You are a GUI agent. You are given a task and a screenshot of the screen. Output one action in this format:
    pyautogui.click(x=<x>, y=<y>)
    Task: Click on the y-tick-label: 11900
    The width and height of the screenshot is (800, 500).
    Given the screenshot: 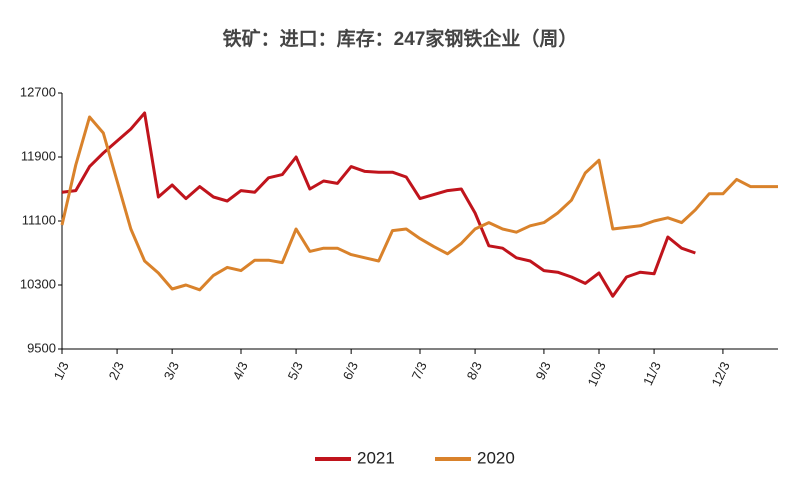 What is the action you would take?
    pyautogui.click(x=38, y=155)
    